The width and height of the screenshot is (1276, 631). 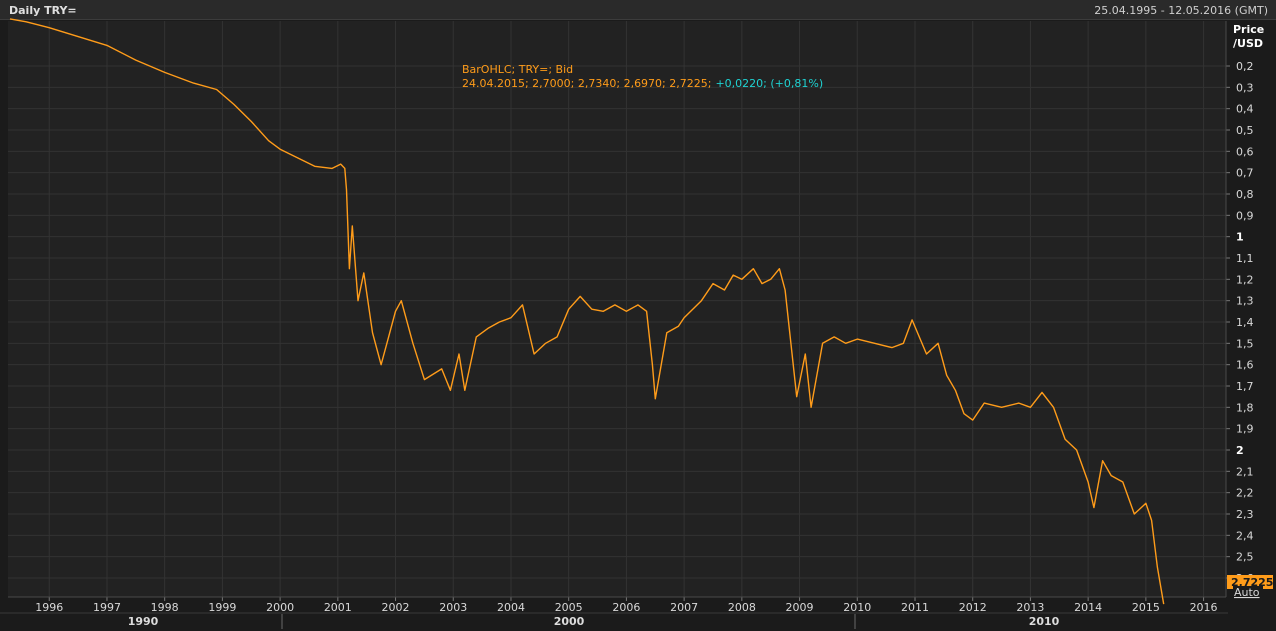 I want to click on auto-button-label: Auto, so click(x=1247, y=592).